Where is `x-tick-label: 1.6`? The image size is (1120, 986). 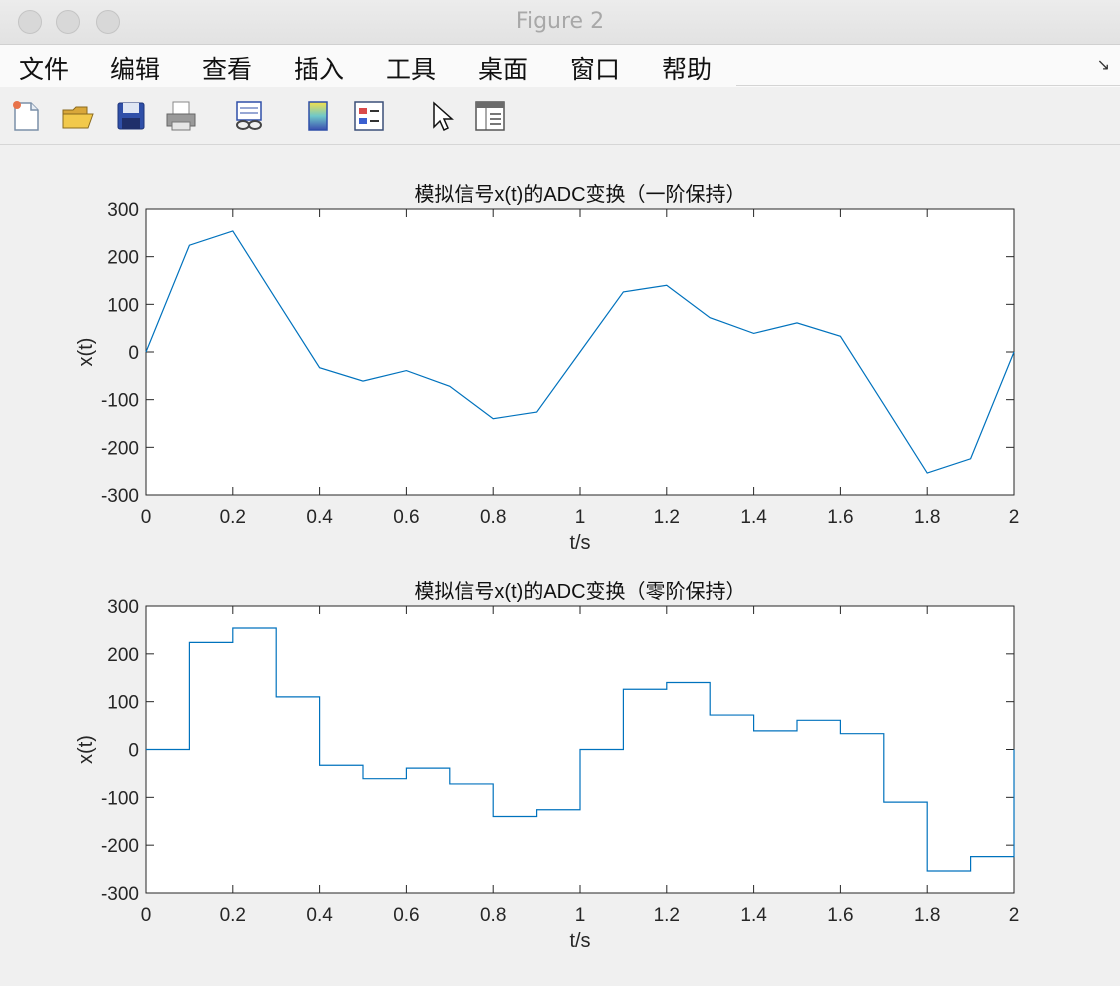 x-tick-label: 1.6 is located at coordinates (840, 517).